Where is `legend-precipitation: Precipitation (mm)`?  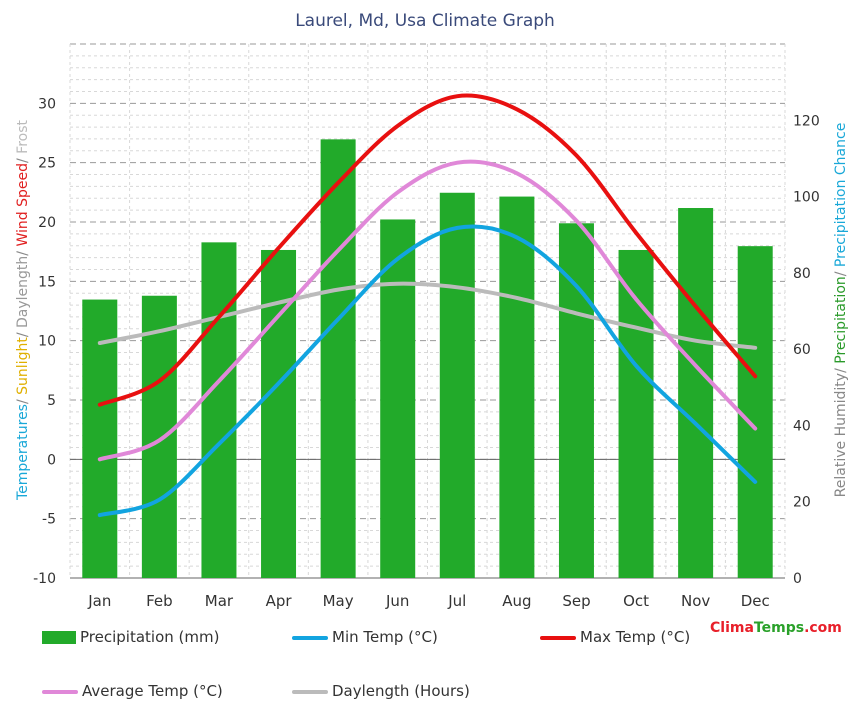
legend-precipitation: Precipitation (mm) is located at coordinates (130, 637).